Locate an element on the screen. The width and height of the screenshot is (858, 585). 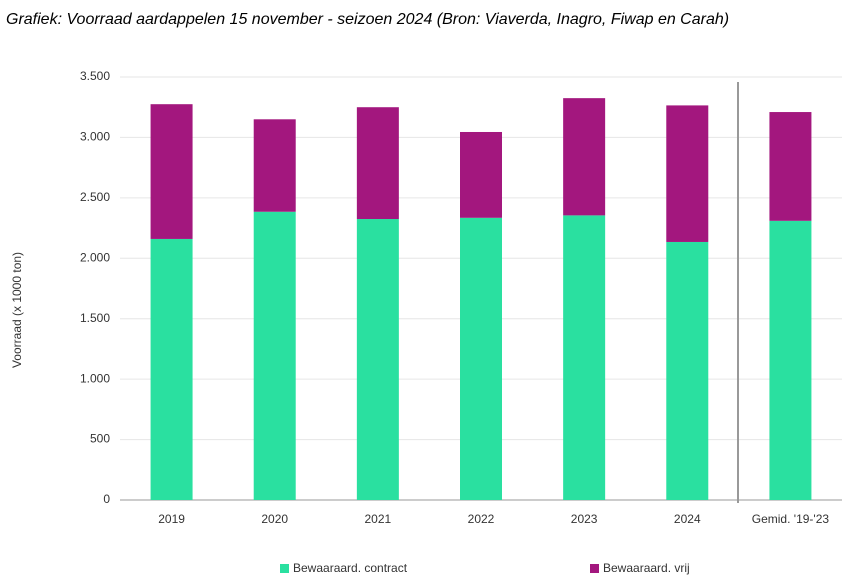
x-tick-label: 2020 is located at coordinates (274, 519).